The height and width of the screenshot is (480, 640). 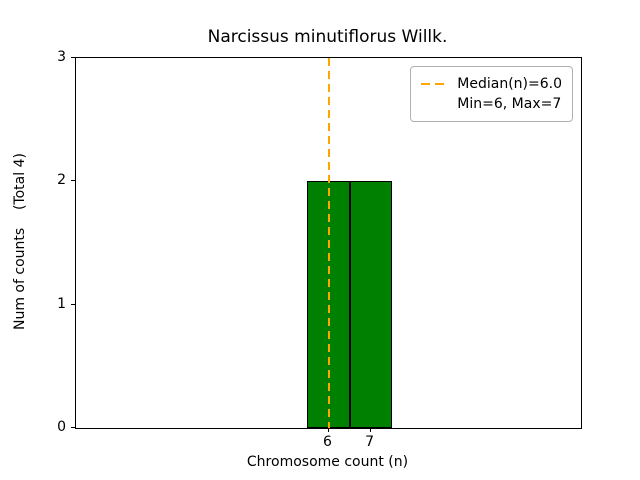 What do you see at coordinates (370, 442) in the screenshot?
I see `x-tick-label-7: 7` at bounding box center [370, 442].